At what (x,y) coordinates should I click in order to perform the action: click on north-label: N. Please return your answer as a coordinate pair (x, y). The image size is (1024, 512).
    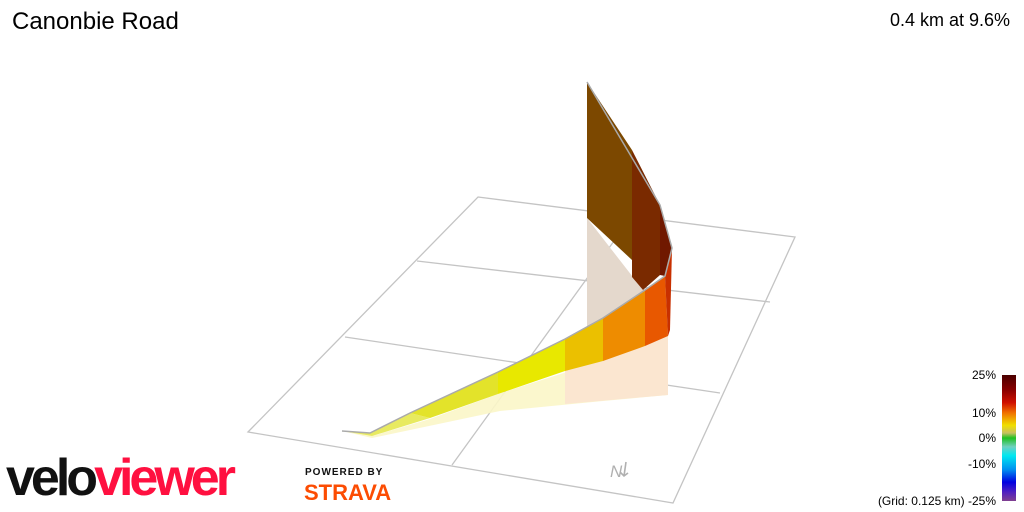
    Looking at the image, I should click on (616, 471).